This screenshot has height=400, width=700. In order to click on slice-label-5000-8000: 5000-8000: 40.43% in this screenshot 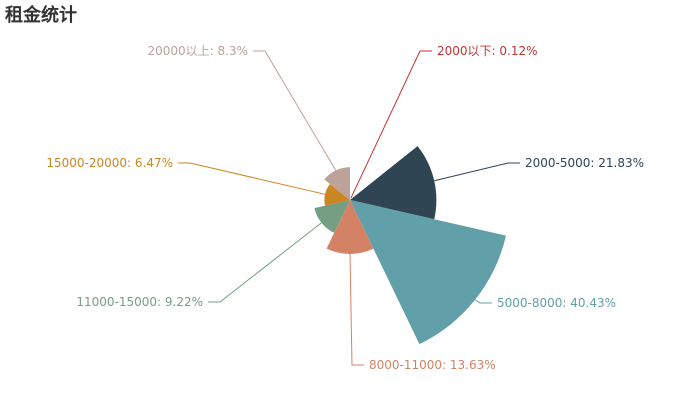, I will do `click(556, 303)`.